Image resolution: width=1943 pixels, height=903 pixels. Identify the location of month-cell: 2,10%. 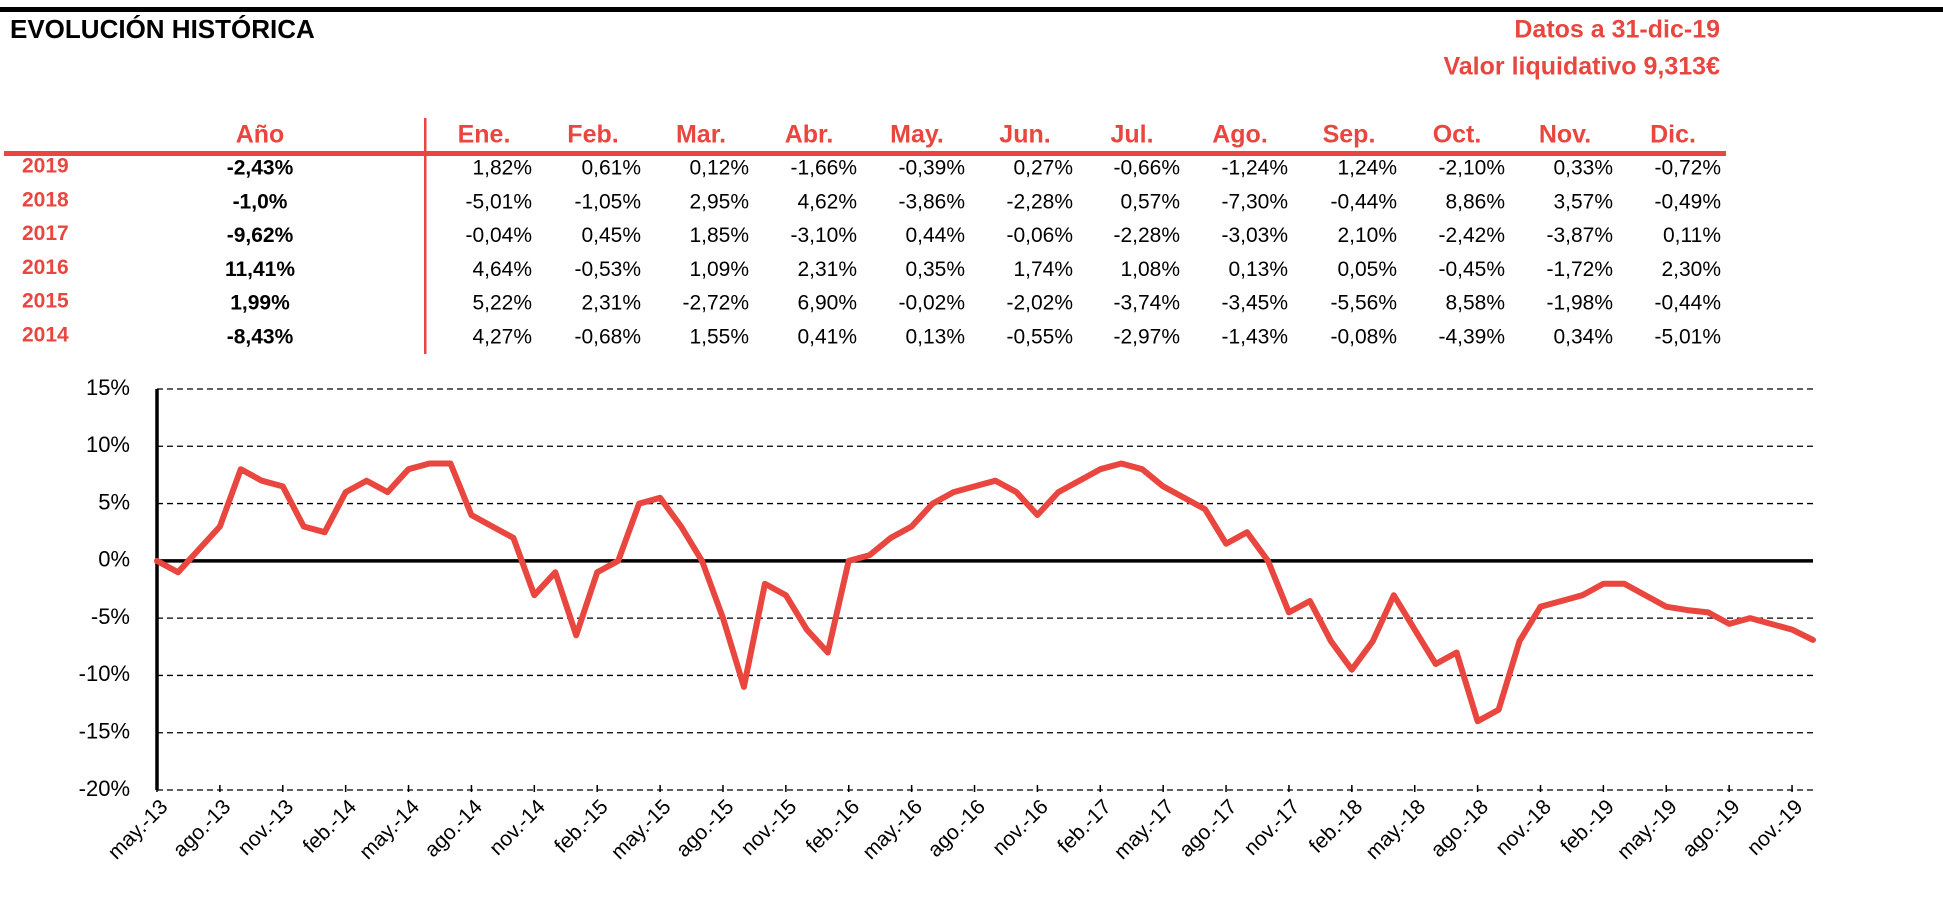
(1367, 235).